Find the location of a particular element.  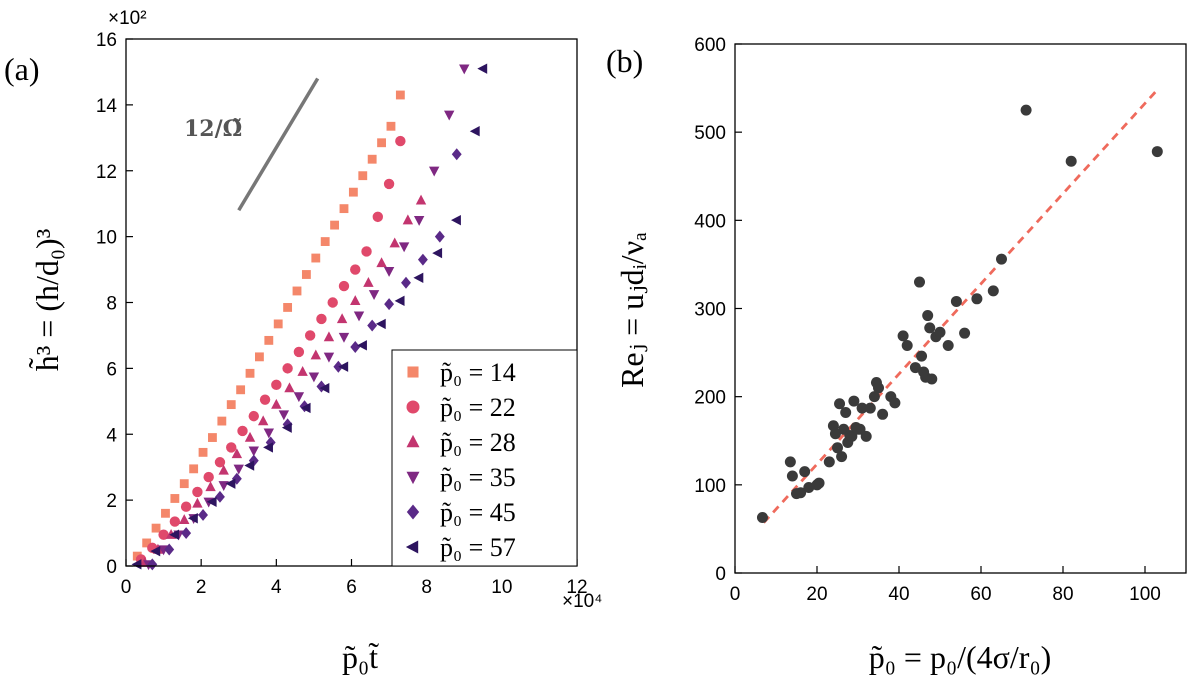

y-tick-label: 16 is located at coordinates (106, 40).